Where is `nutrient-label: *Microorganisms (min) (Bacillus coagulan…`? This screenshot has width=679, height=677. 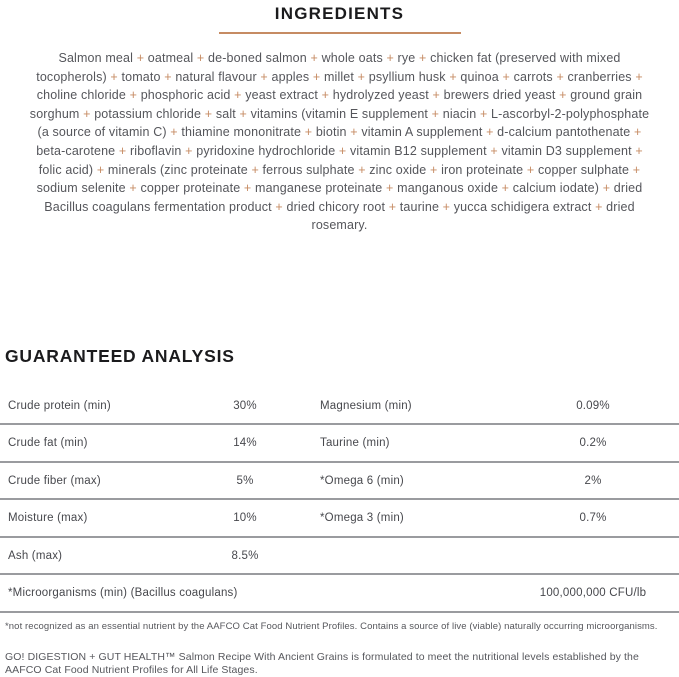
nutrient-label: *Microorganisms (min) (Bacillus coagulan… is located at coordinates (123, 593).